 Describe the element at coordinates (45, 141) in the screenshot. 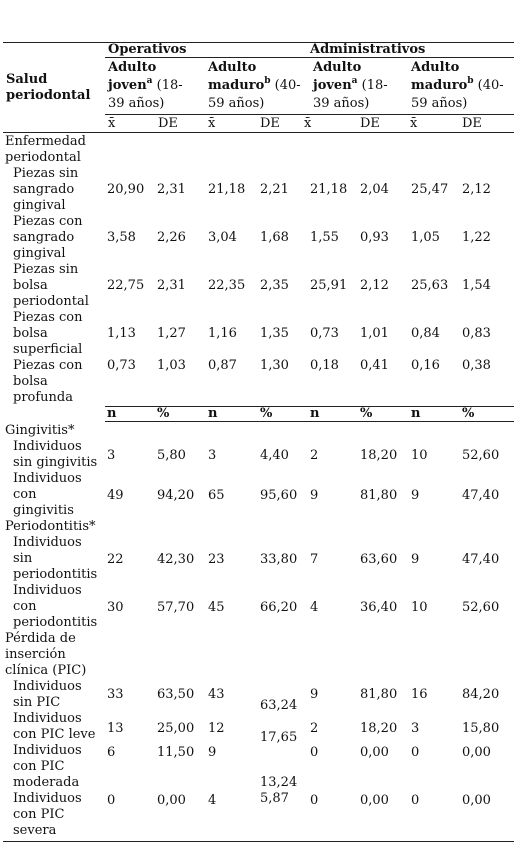

I see `section-title-enfermedad: Enfermedad` at that location.